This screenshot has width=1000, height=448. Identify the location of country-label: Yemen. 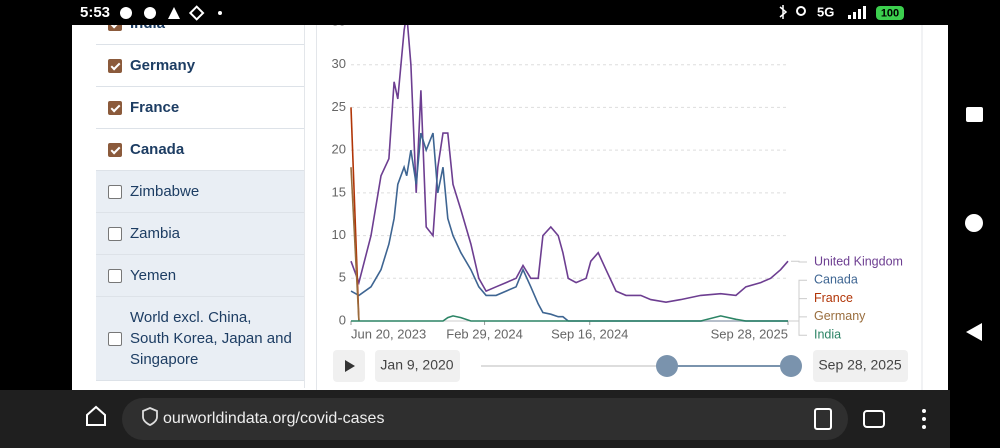
(153, 275).